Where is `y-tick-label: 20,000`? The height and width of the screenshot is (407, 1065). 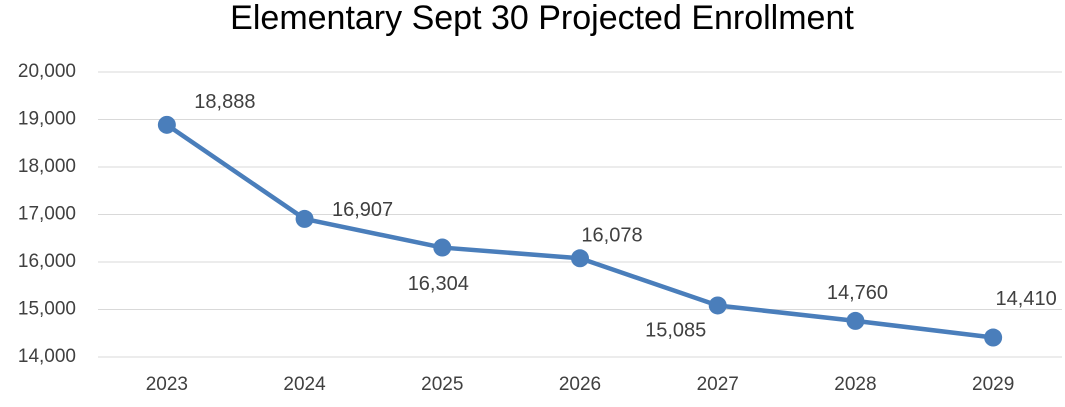
y-tick-label: 20,000 is located at coordinates (47, 71).